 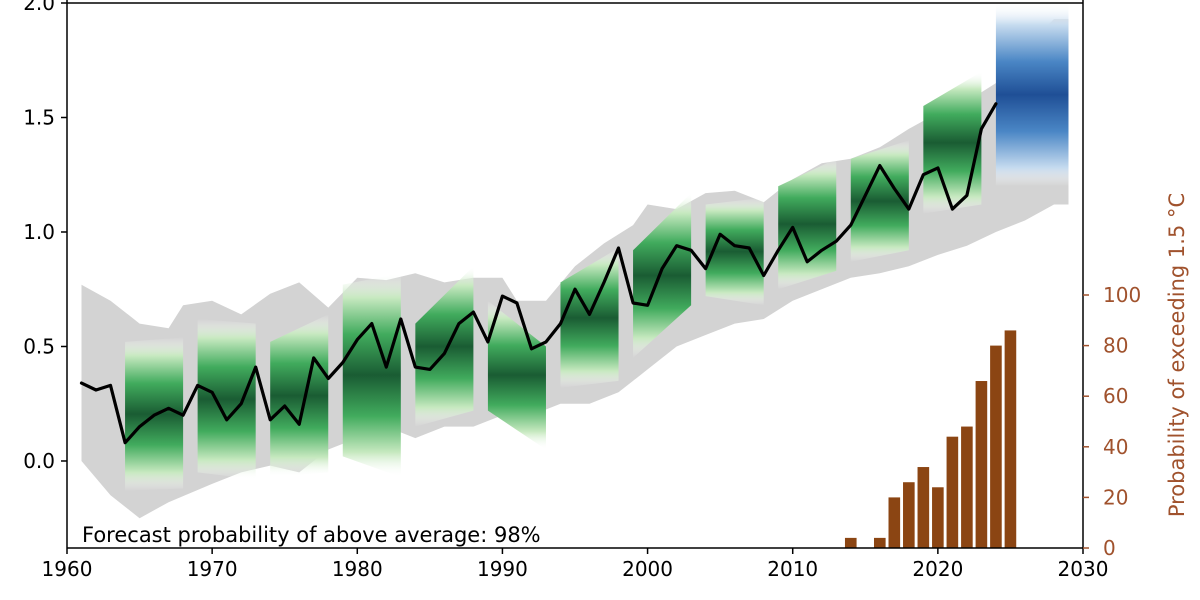 I want to click on x-tick-label: 2030, so click(x=1083, y=569).